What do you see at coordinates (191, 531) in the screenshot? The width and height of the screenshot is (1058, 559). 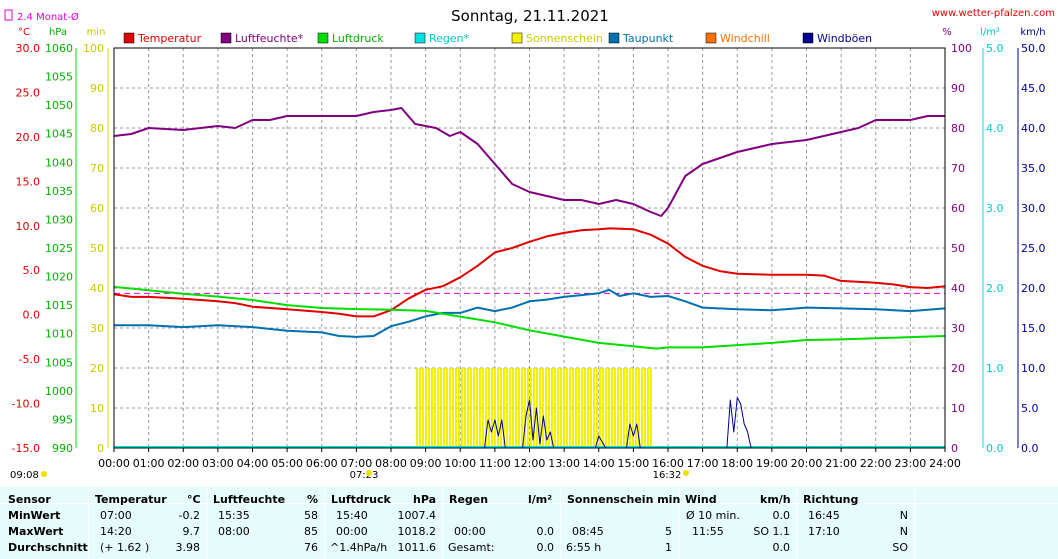 I see `stats-temp-max-value: 9.7` at bounding box center [191, 531].